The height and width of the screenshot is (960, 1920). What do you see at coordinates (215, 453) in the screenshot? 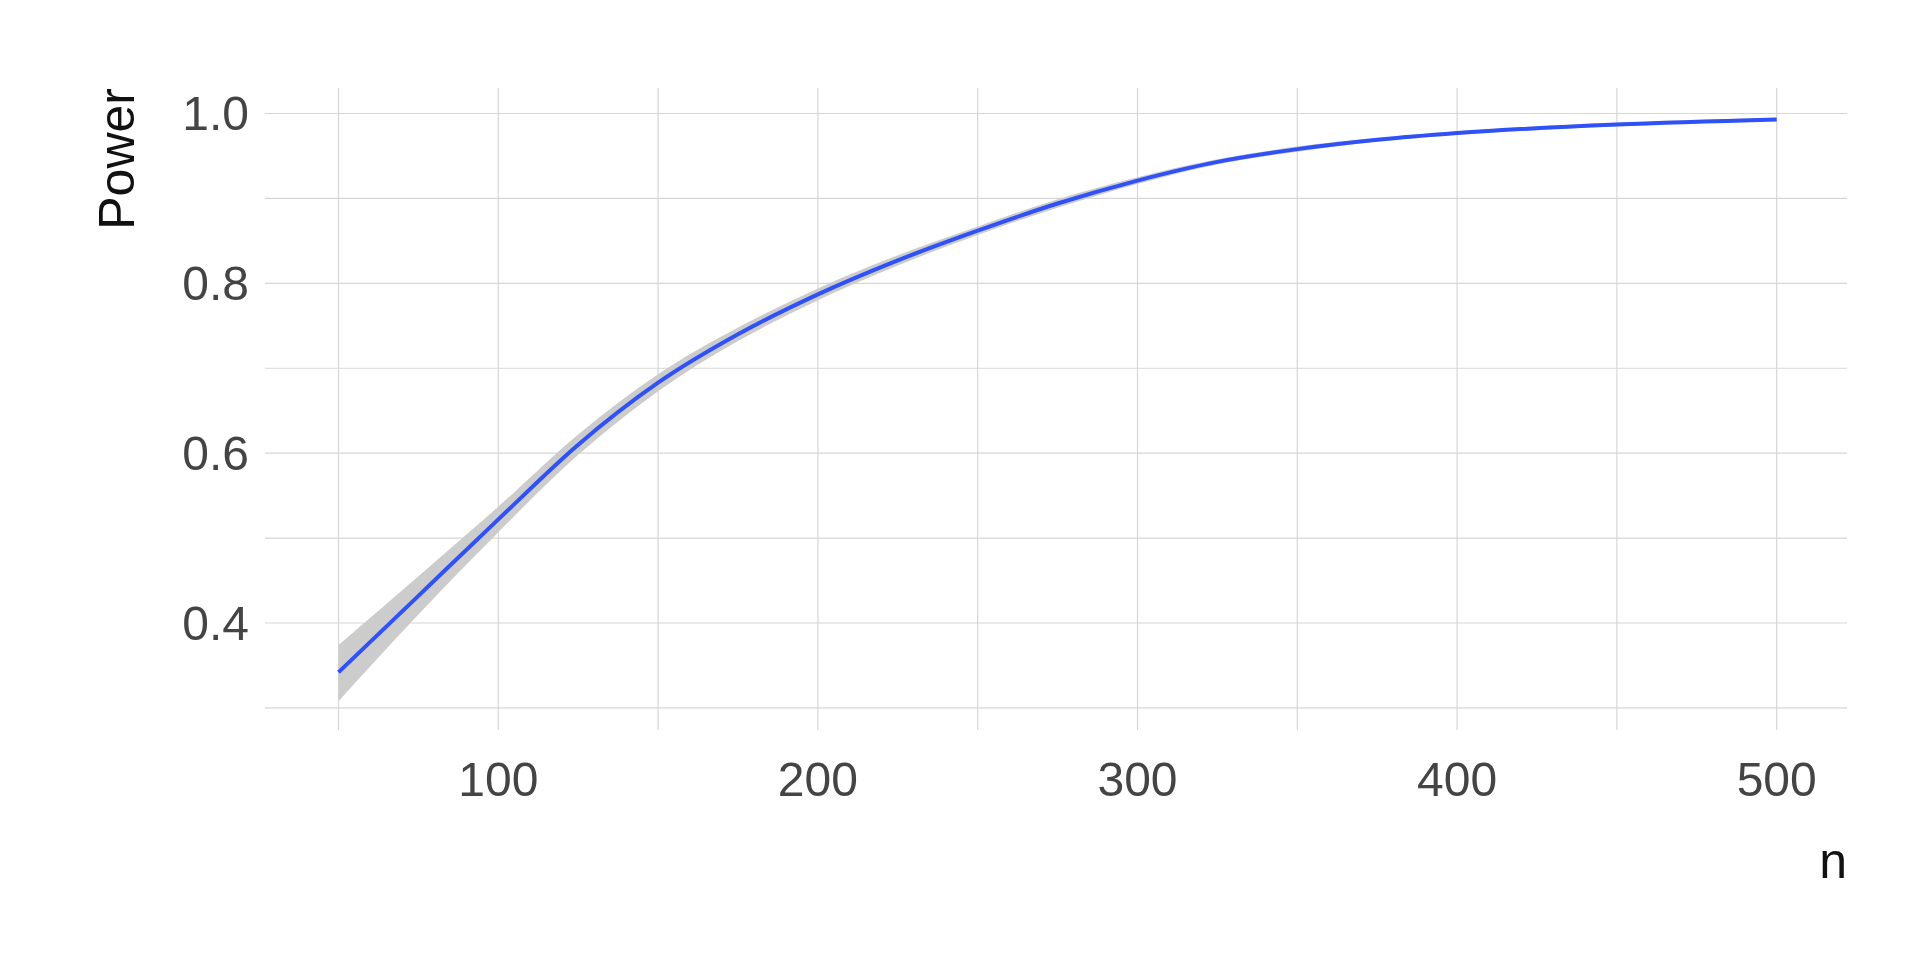
I see `y-tick-label: 0.6` at bounding box center [215, 453].